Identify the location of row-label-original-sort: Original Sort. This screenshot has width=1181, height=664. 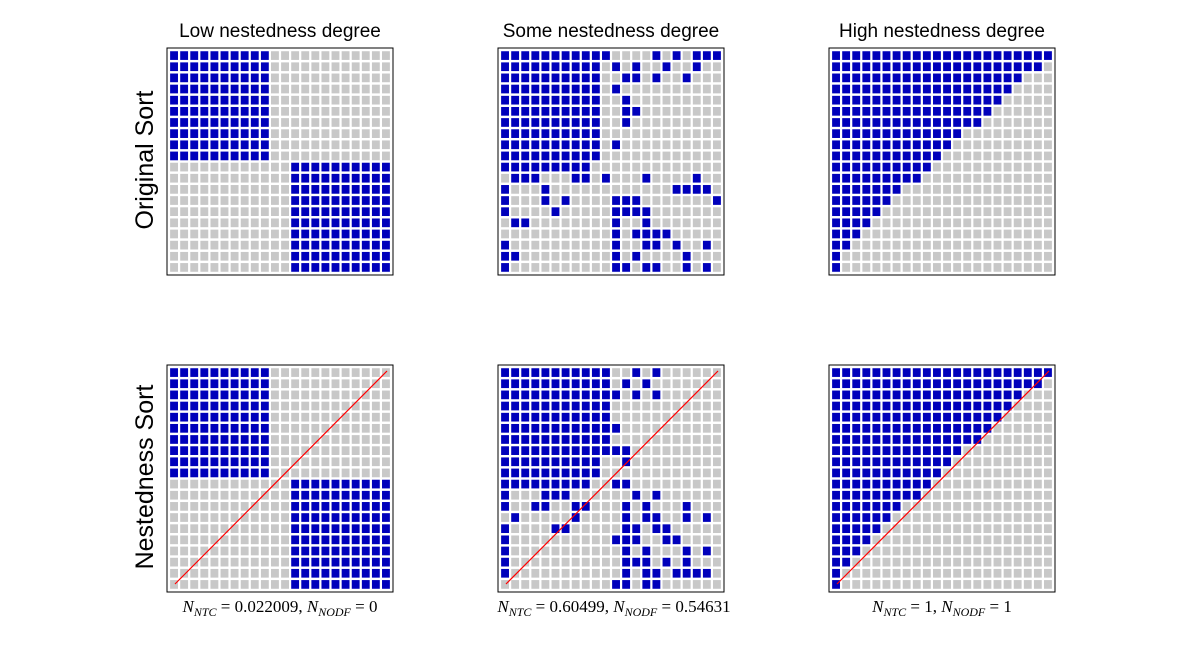
(145, 159).